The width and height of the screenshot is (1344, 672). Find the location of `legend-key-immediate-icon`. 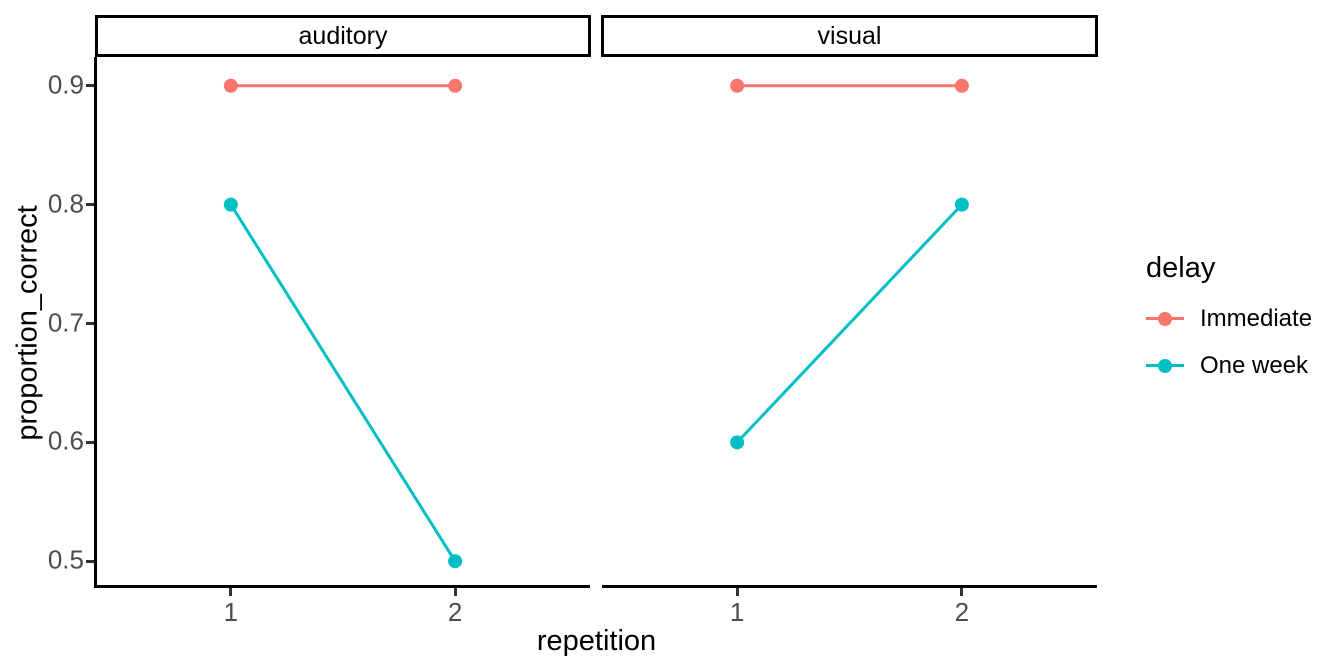

legend-key-immediate-icon is located at coordinates (1165, 319).